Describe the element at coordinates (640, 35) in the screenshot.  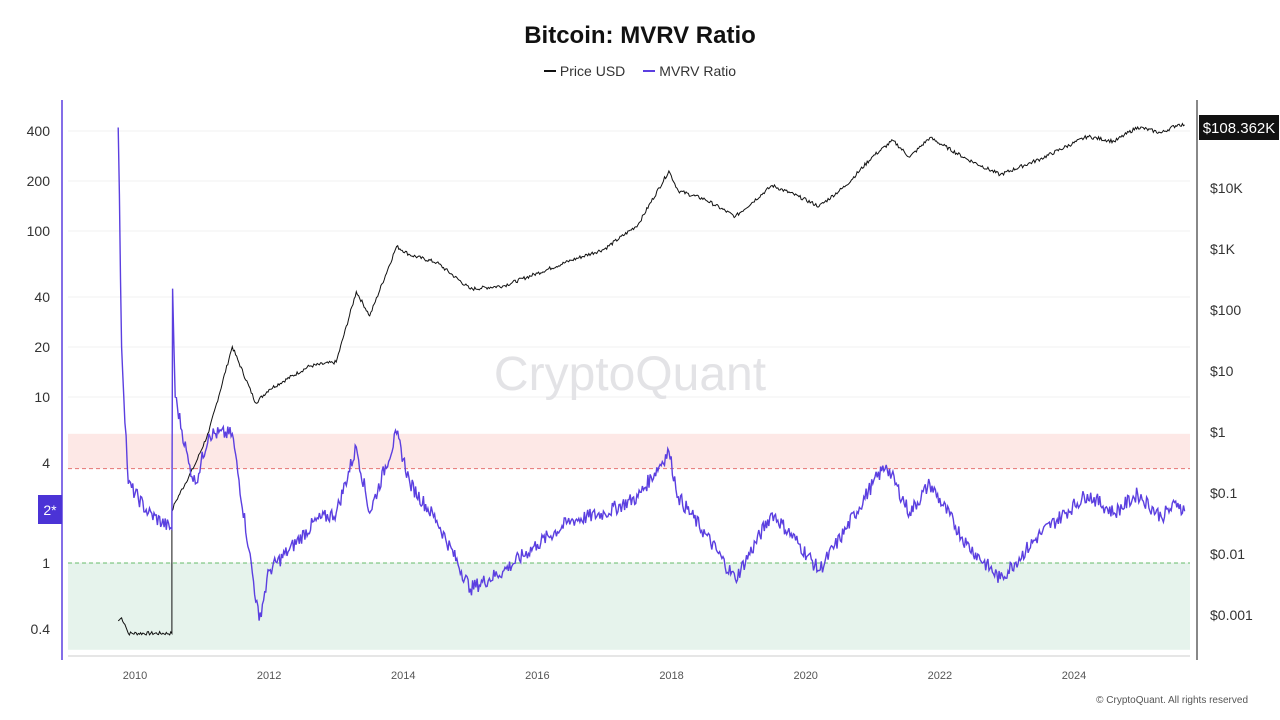
I see `chart-title: Bitcoin: MVRV Ratio` at that location.